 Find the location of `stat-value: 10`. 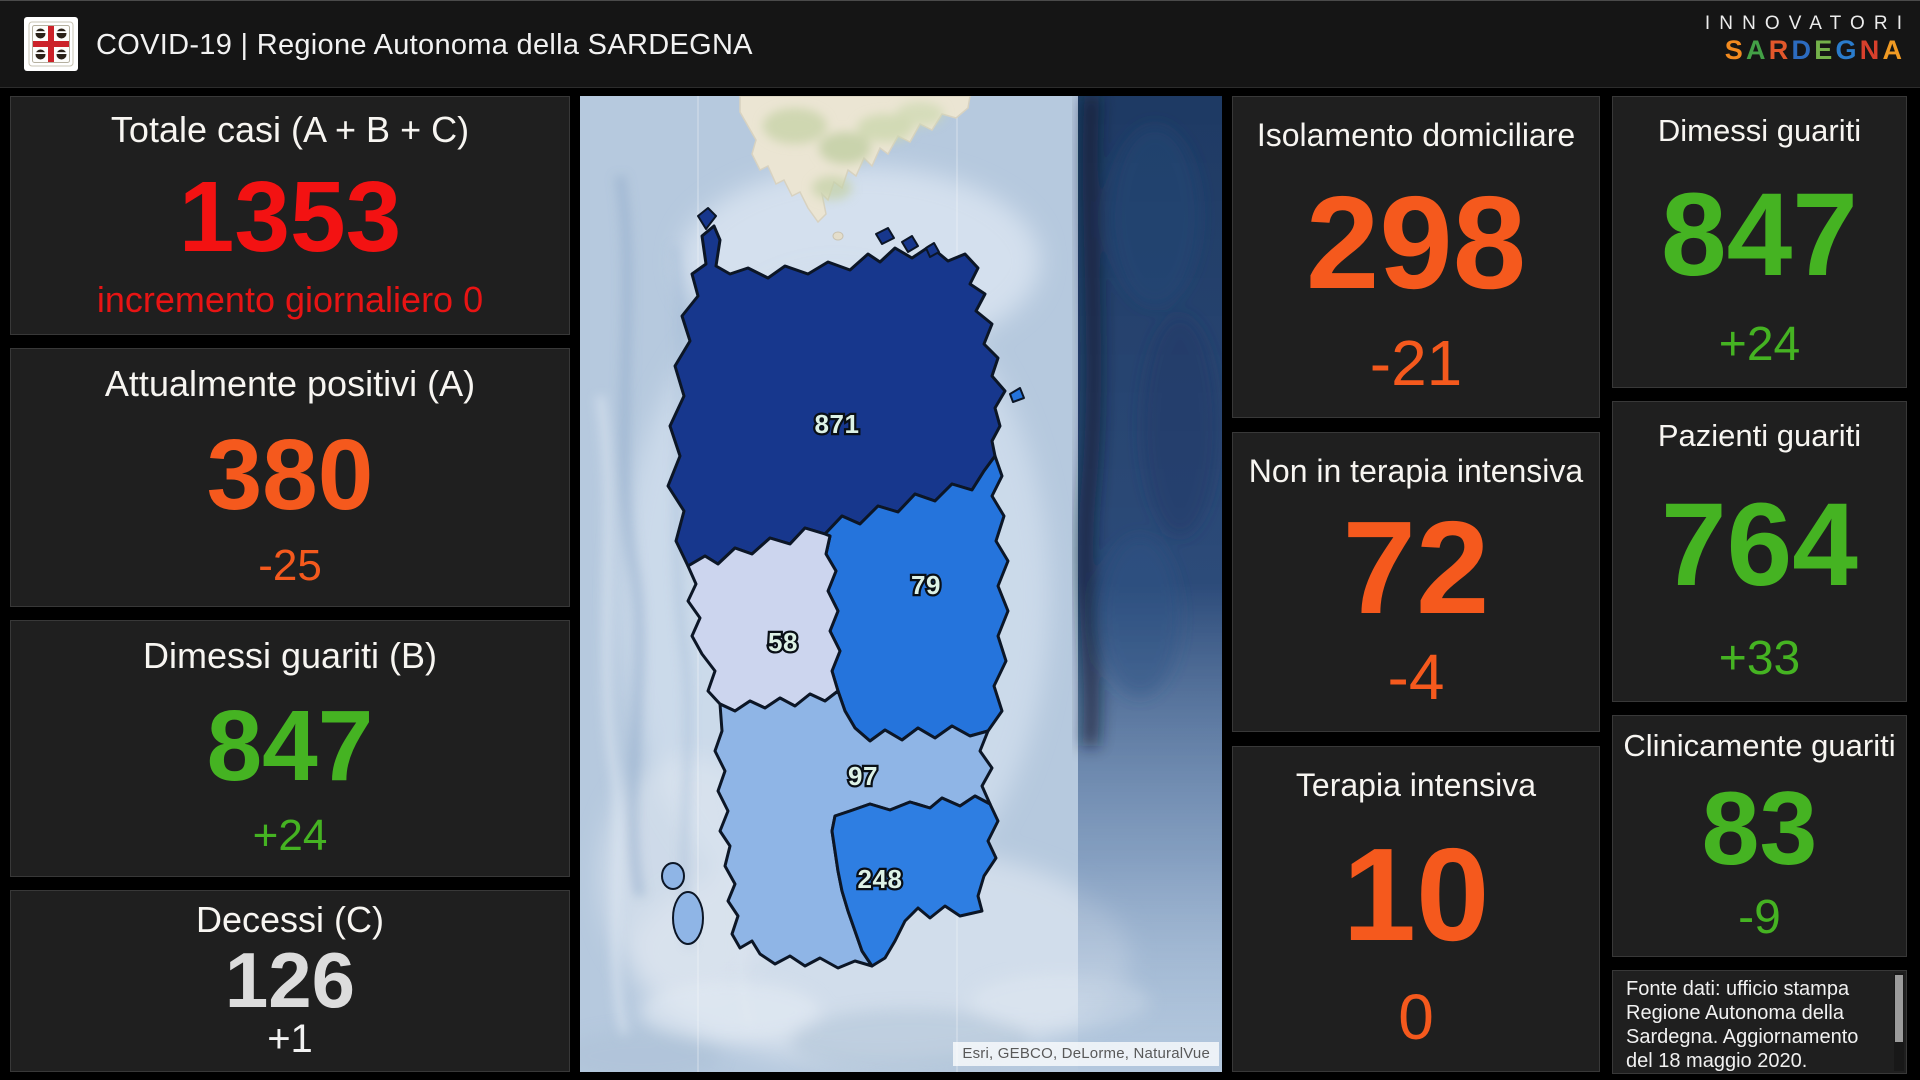

stat-value: 10 is located at coordinates (1416, 894).